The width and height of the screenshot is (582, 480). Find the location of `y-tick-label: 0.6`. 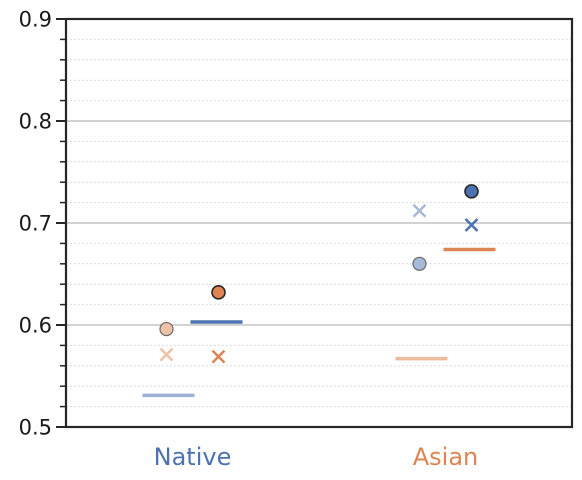

y-tick-label: 0.6 is located at coordinates (35, 326).